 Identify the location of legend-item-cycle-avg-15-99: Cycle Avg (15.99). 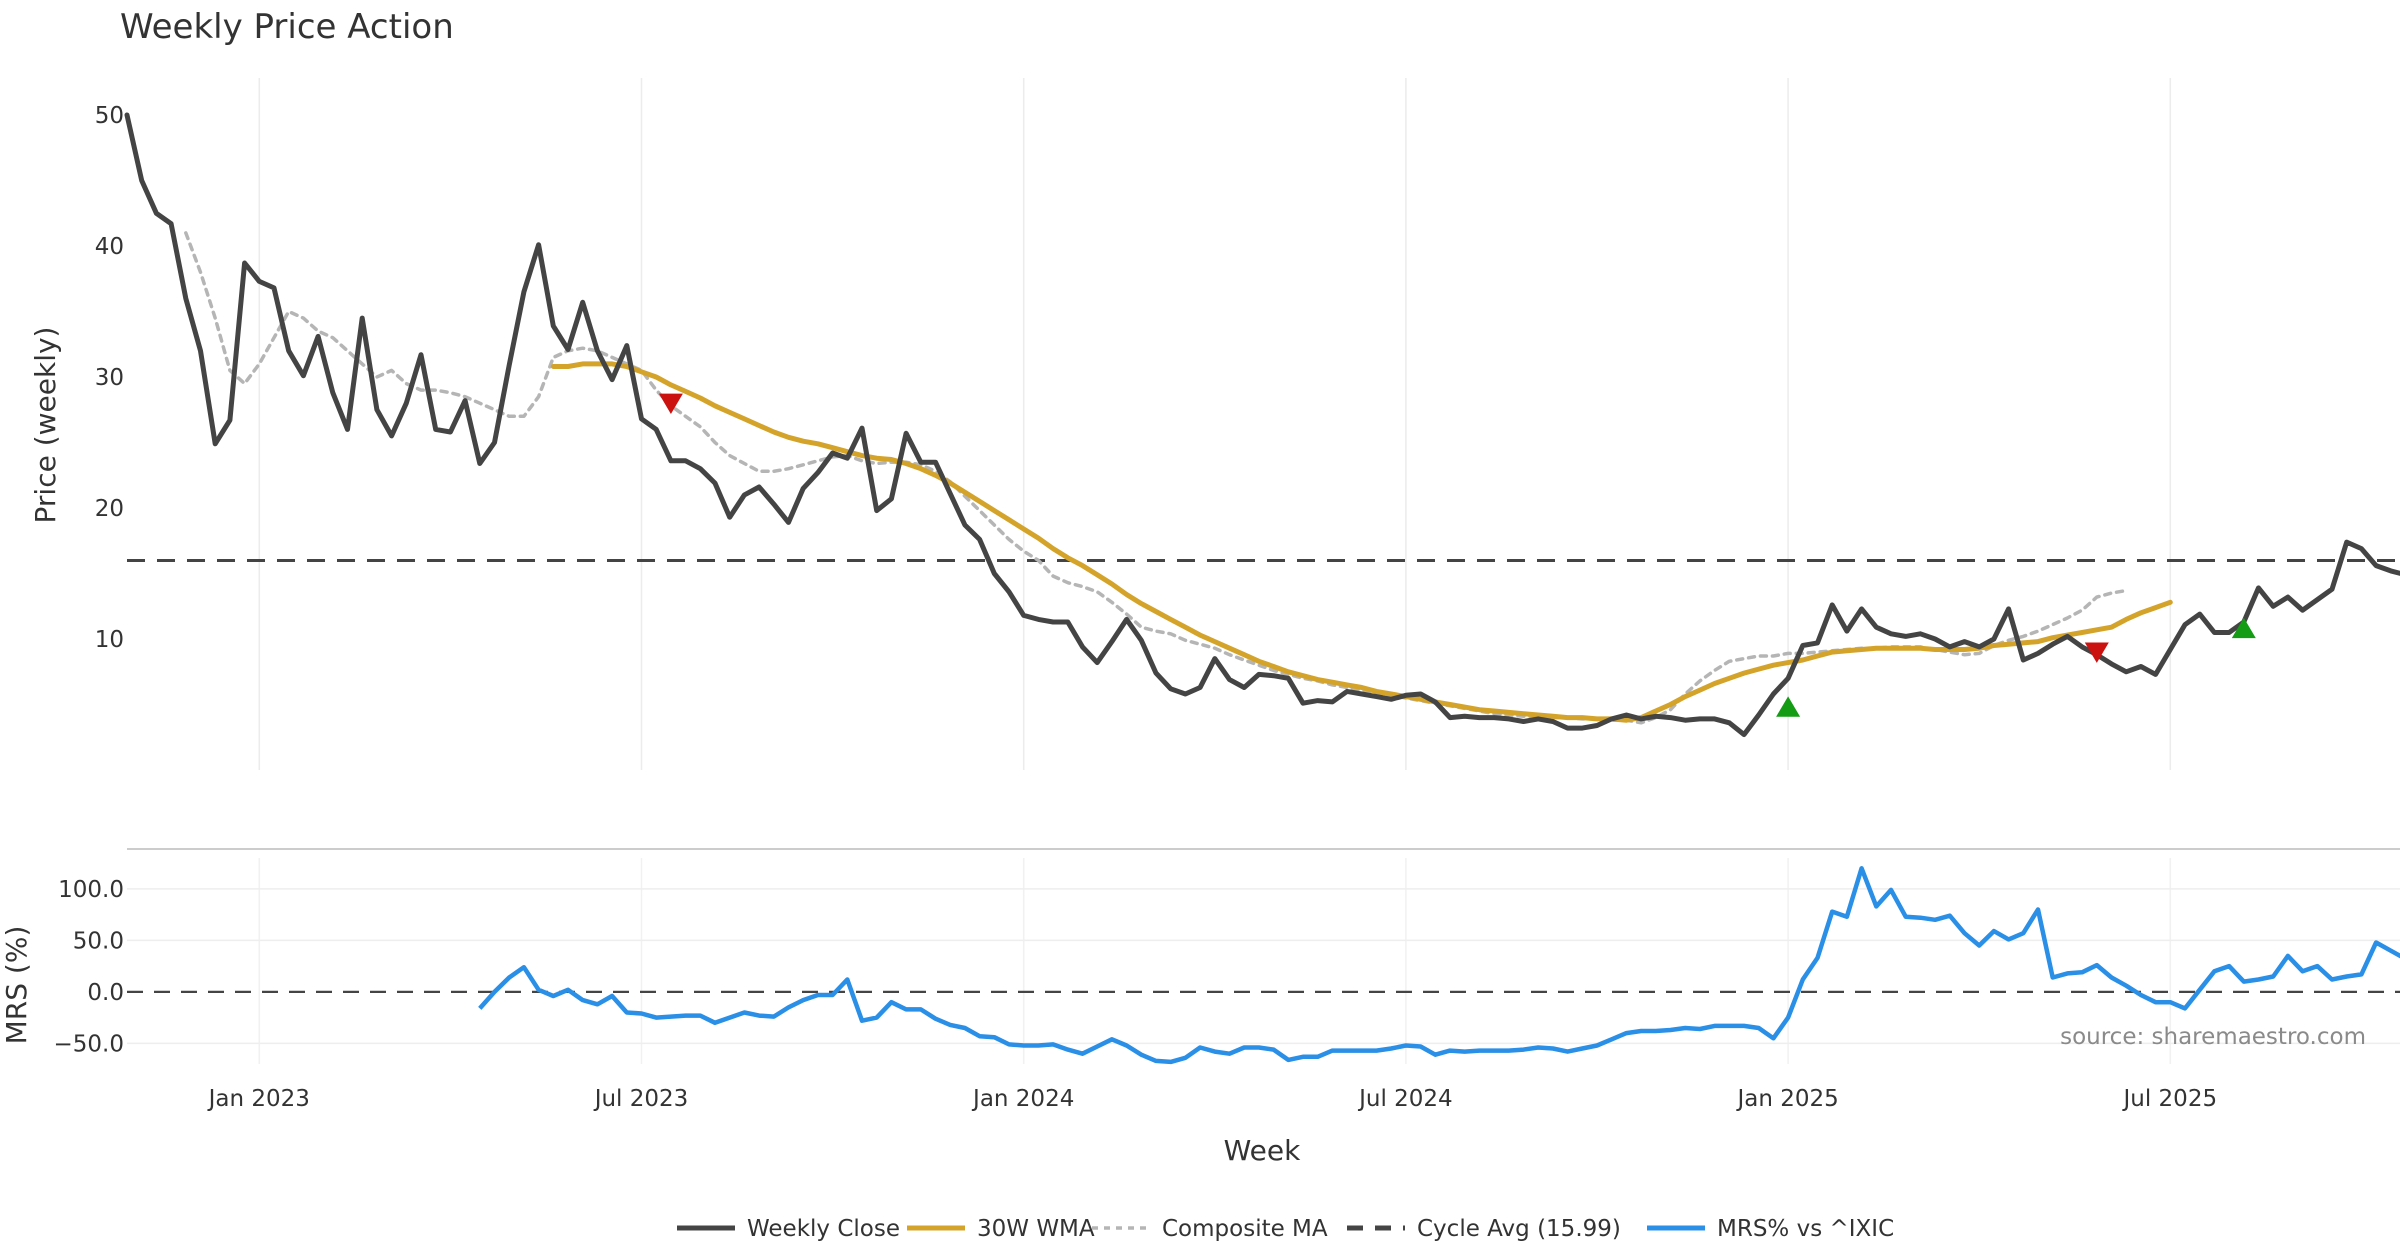
(1484, 1229).